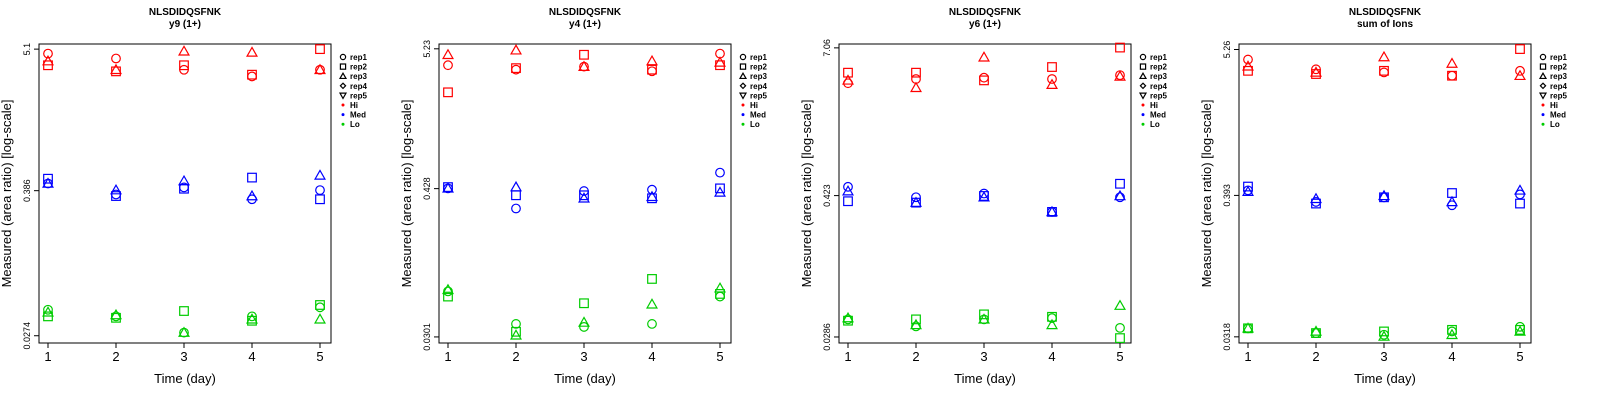 This screenshot has width=1600, height=400. I want to click on legend-label: rep4, so click(1558, 86).